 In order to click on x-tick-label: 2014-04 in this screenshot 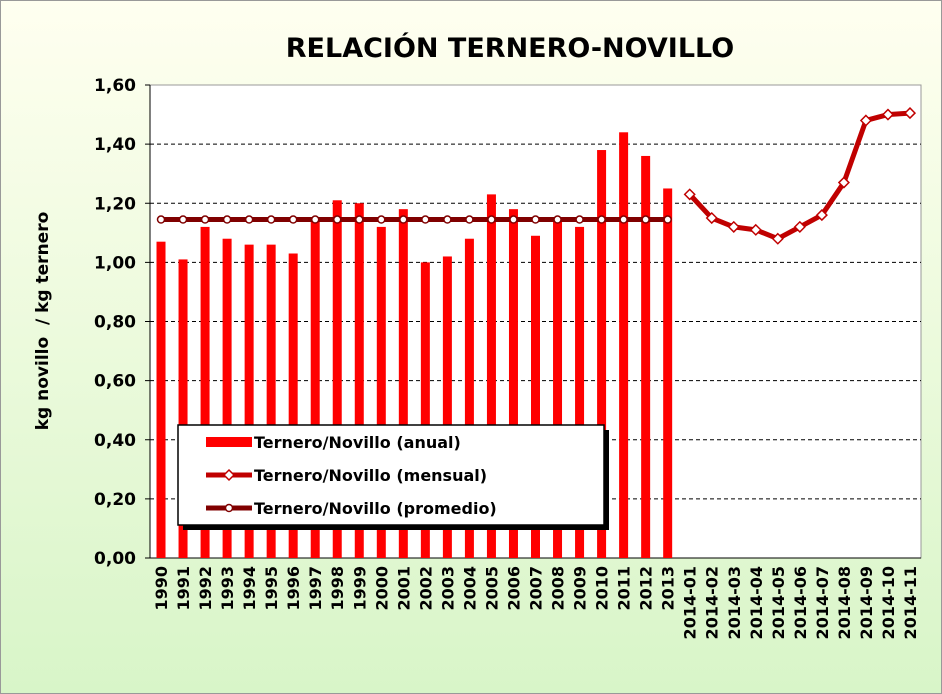, I will do `click(756, 602)`.